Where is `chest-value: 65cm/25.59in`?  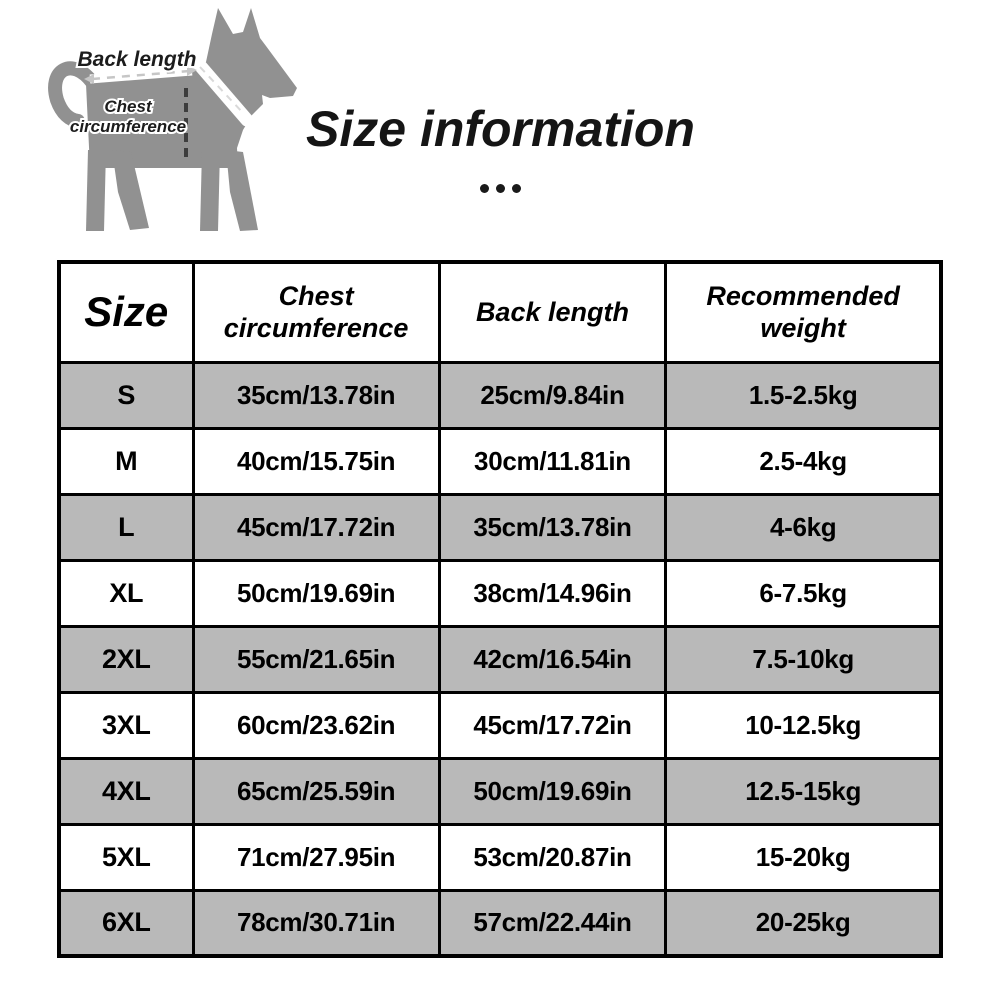 chest-value: 65cm/25.59in is located at coordinates (316, 791).